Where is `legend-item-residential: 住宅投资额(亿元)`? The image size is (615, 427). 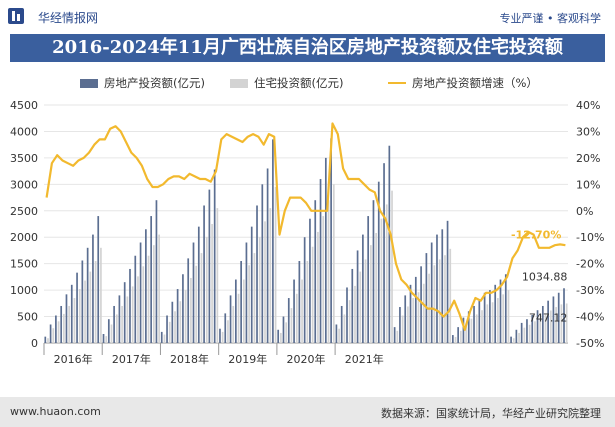
legend-item-residential: 住宅投资额(亿元) is located at coordinates (305, 83).